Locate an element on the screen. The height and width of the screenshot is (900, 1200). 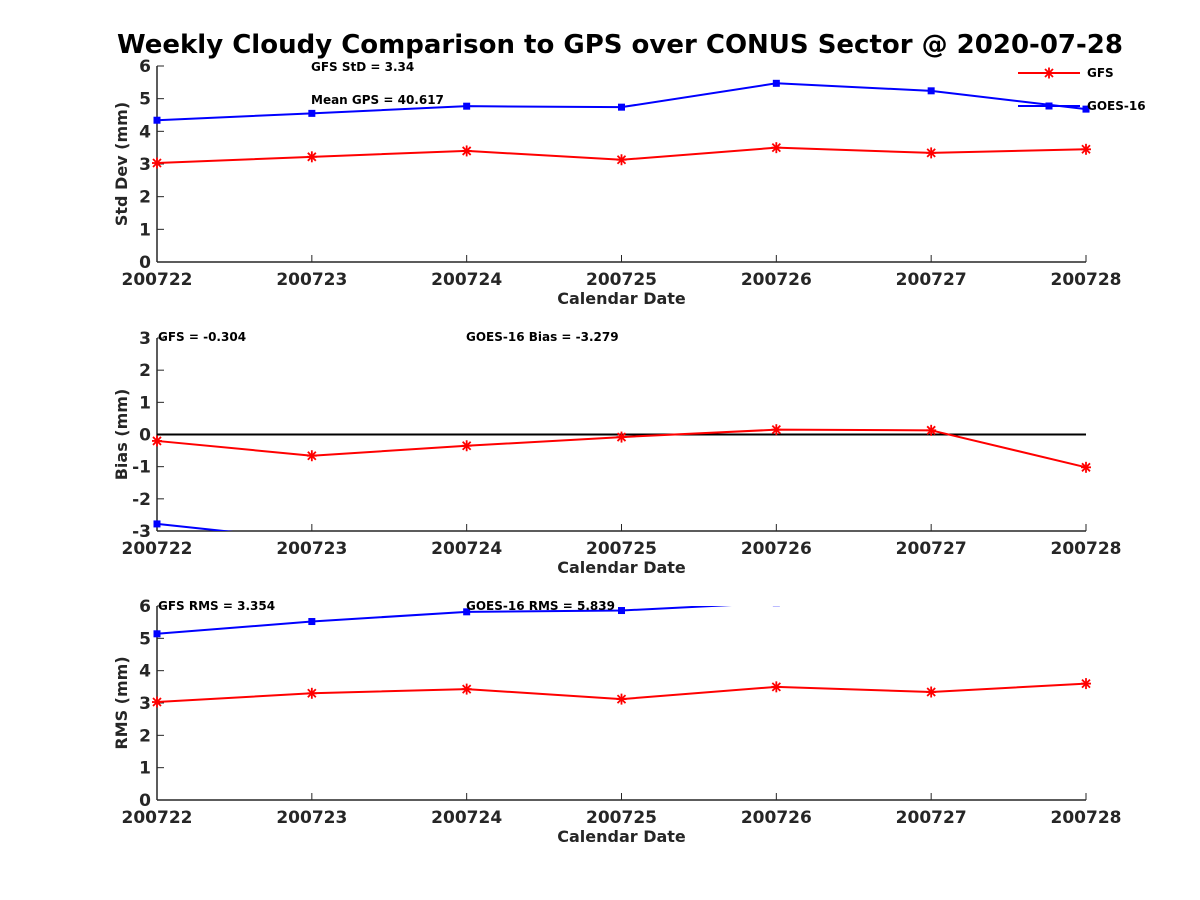
y-axis-label: RMS (mm) is located at coordinates (121, 702).